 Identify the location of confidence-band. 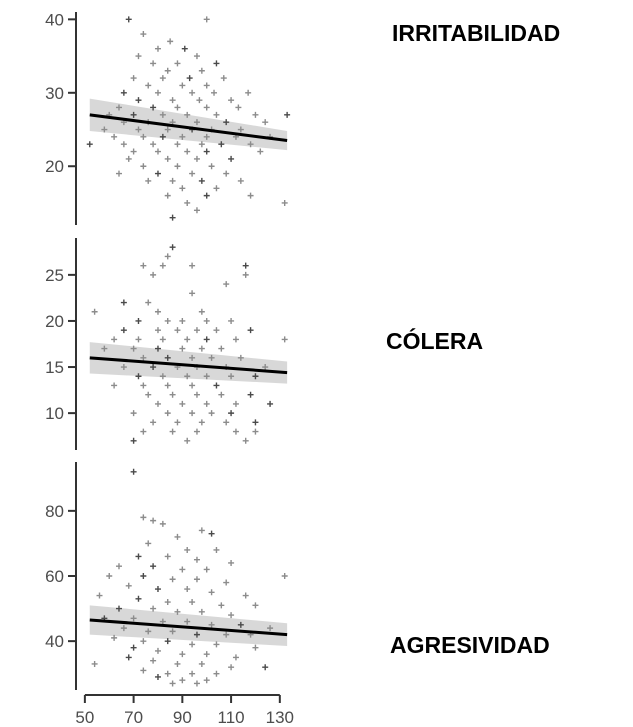
(188, 363).